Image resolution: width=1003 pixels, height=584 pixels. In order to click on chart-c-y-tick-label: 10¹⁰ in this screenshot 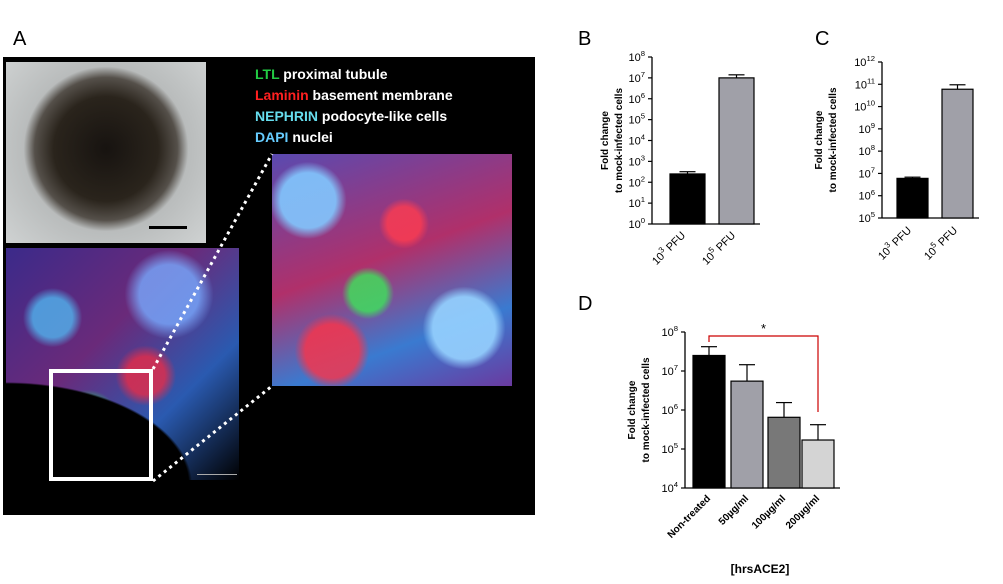, I will do `click(864, 106)`.